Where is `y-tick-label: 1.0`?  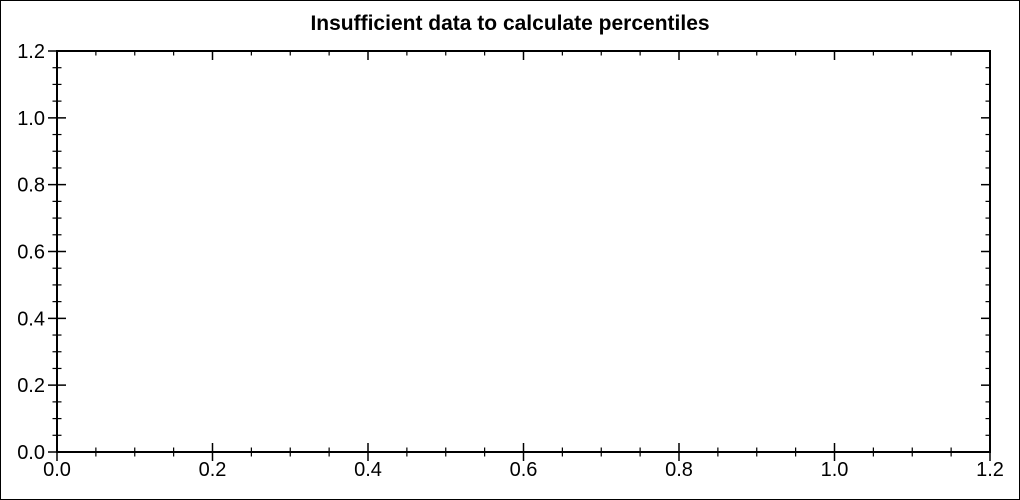 y-tick-label: 1.0 is located at coordinates (31, 119).